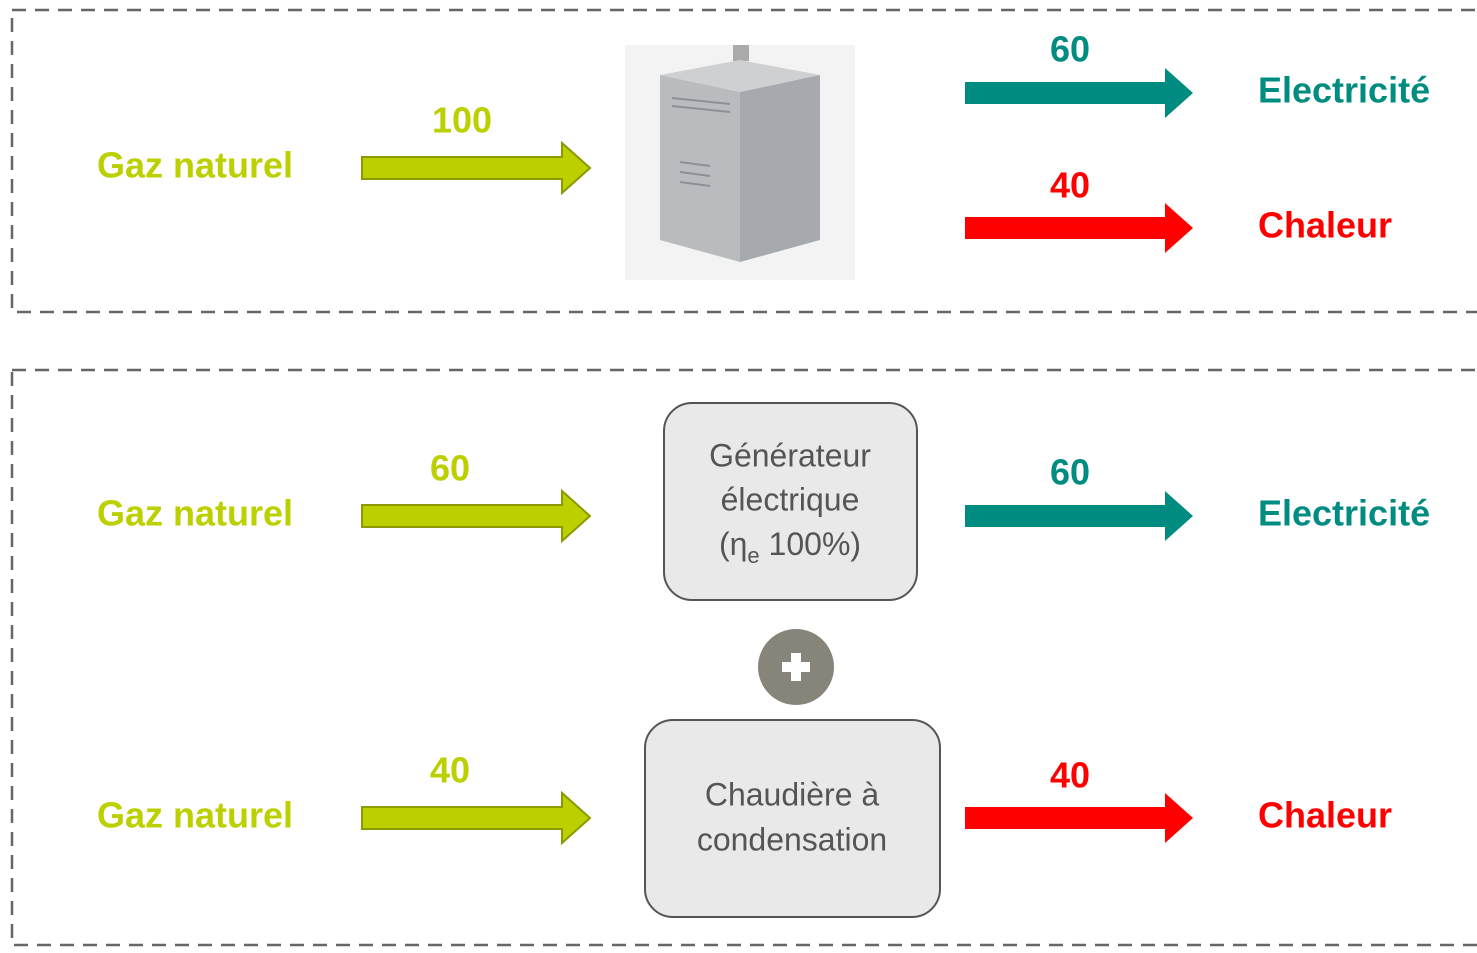 The image size is (1477, 953). I want to click on boiler-box, so click(792, 818).